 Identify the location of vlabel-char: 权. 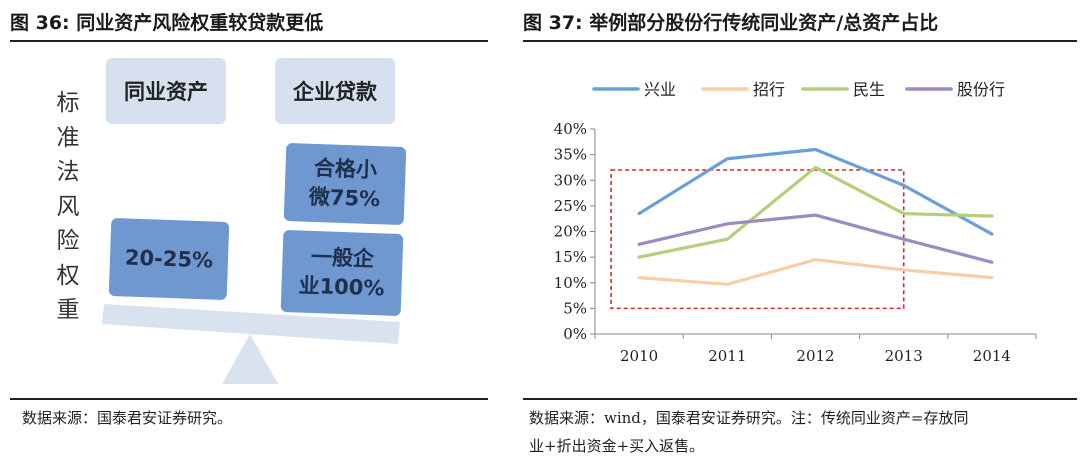
(68, 275).